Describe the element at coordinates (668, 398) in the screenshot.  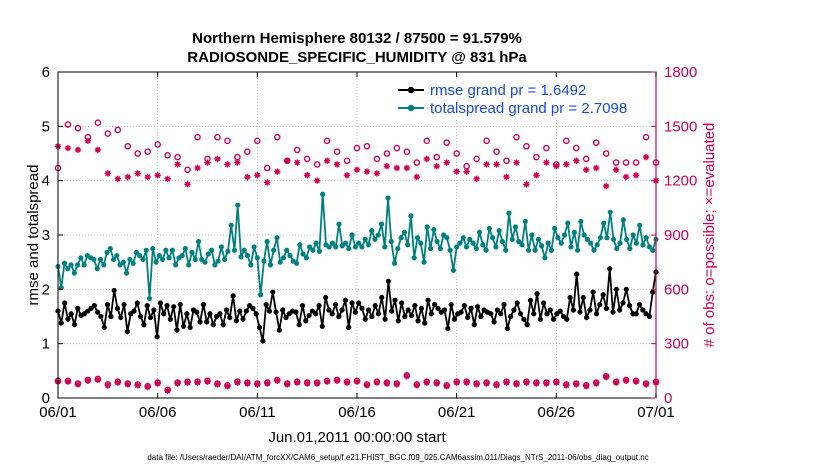
I see `y2-tick-label: 0` at that location.